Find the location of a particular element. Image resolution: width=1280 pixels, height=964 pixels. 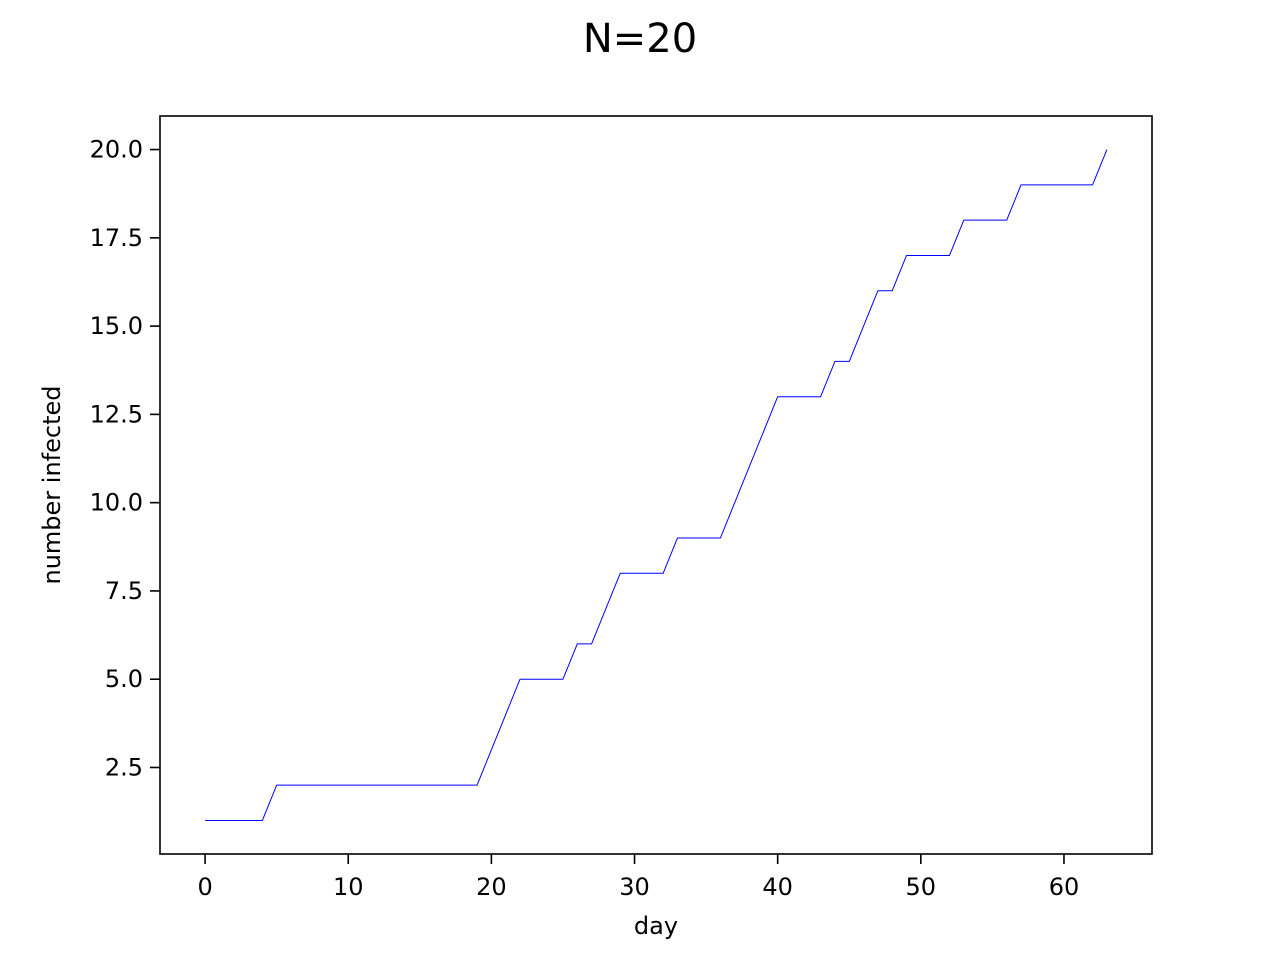

x-tick-label: 0 is located at coordinates (204, 887).